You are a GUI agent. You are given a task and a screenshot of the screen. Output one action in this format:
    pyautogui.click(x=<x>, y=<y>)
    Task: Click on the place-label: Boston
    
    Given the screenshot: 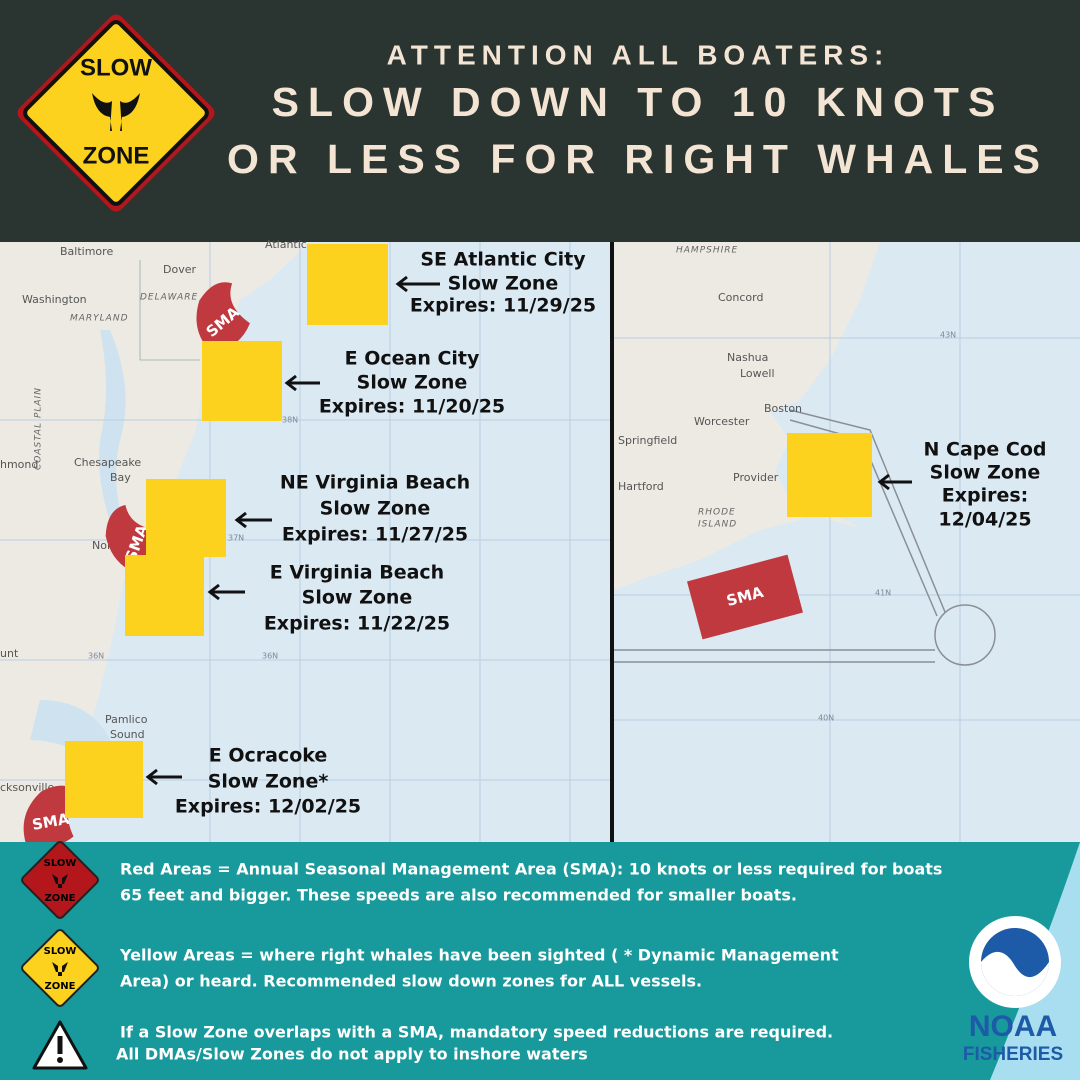 What is the action you would take?
    pyautogui.click(x=783, y=408)
    